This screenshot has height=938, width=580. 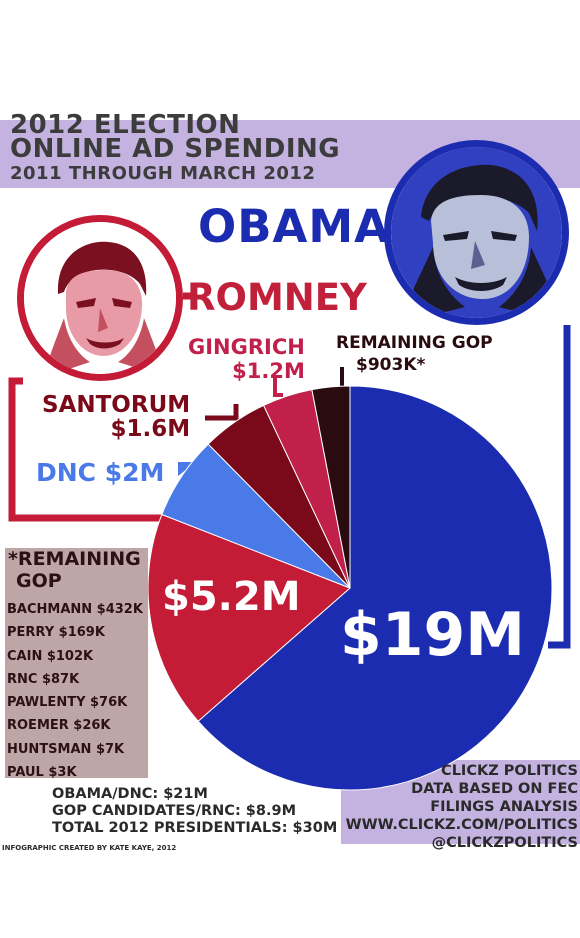 What do you see at coordinates (174, 811) in the screenshot?
I see `totals-line-2: GOP CANDIDATES/RNC: $8.9M` at bounding box center [174, 811].